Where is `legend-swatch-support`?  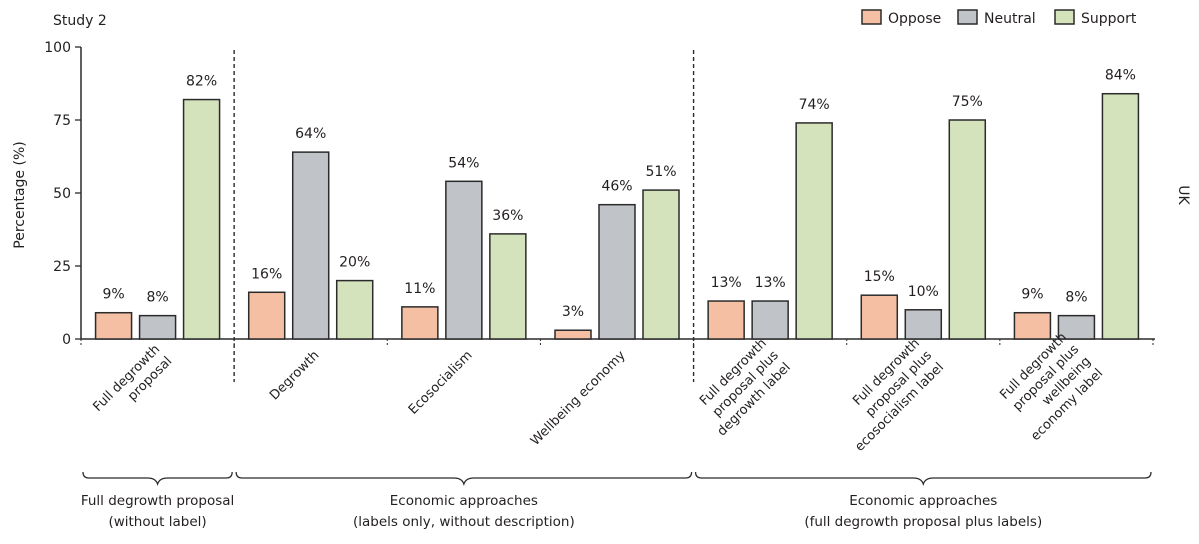
legend-swatch-support is located at coordinates (1064, 17).